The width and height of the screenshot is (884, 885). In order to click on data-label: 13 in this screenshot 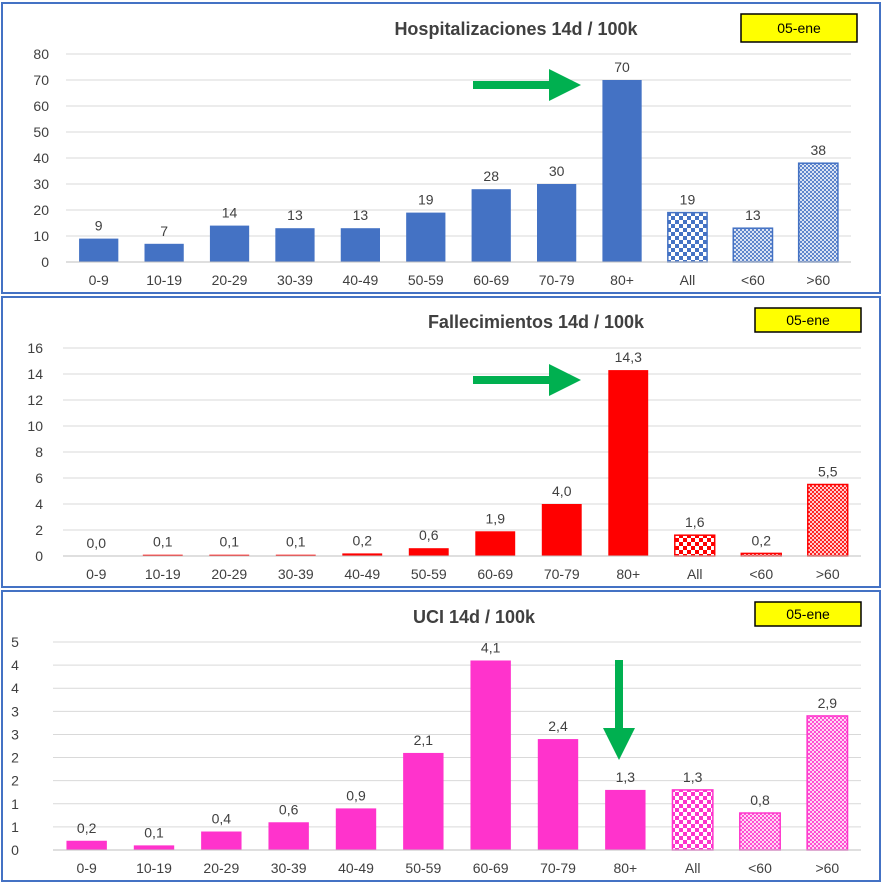, I will do `click(753, 215)`.